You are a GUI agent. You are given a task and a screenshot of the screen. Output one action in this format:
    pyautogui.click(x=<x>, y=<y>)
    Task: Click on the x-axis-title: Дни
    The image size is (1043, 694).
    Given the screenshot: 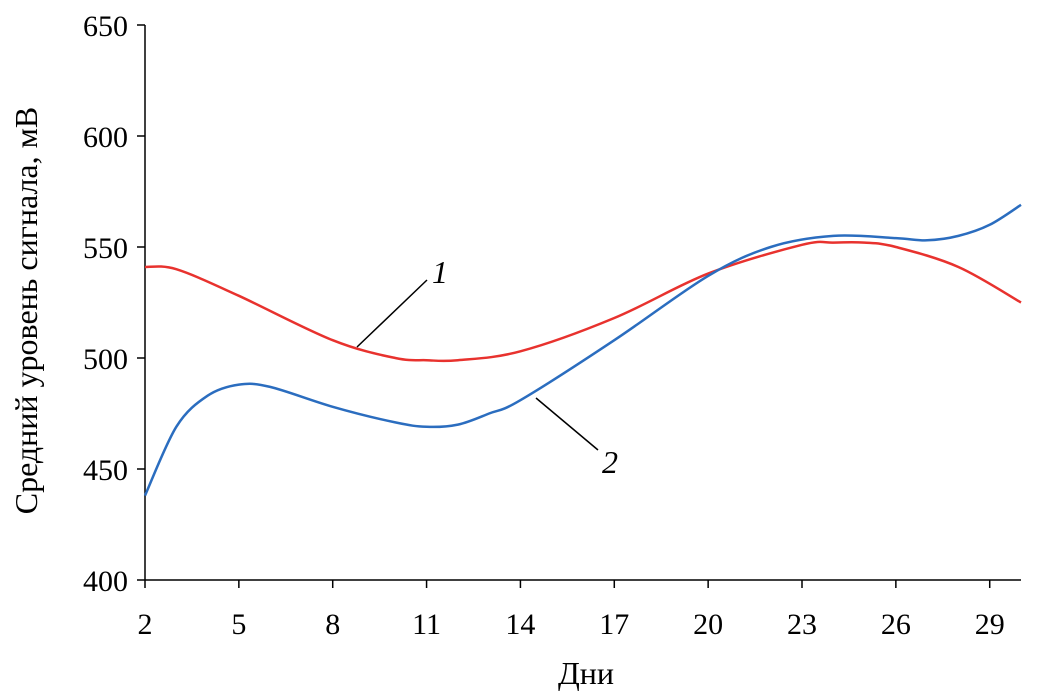 What is the action you would take?
    pyautogui.click(x=586, y=673)
    